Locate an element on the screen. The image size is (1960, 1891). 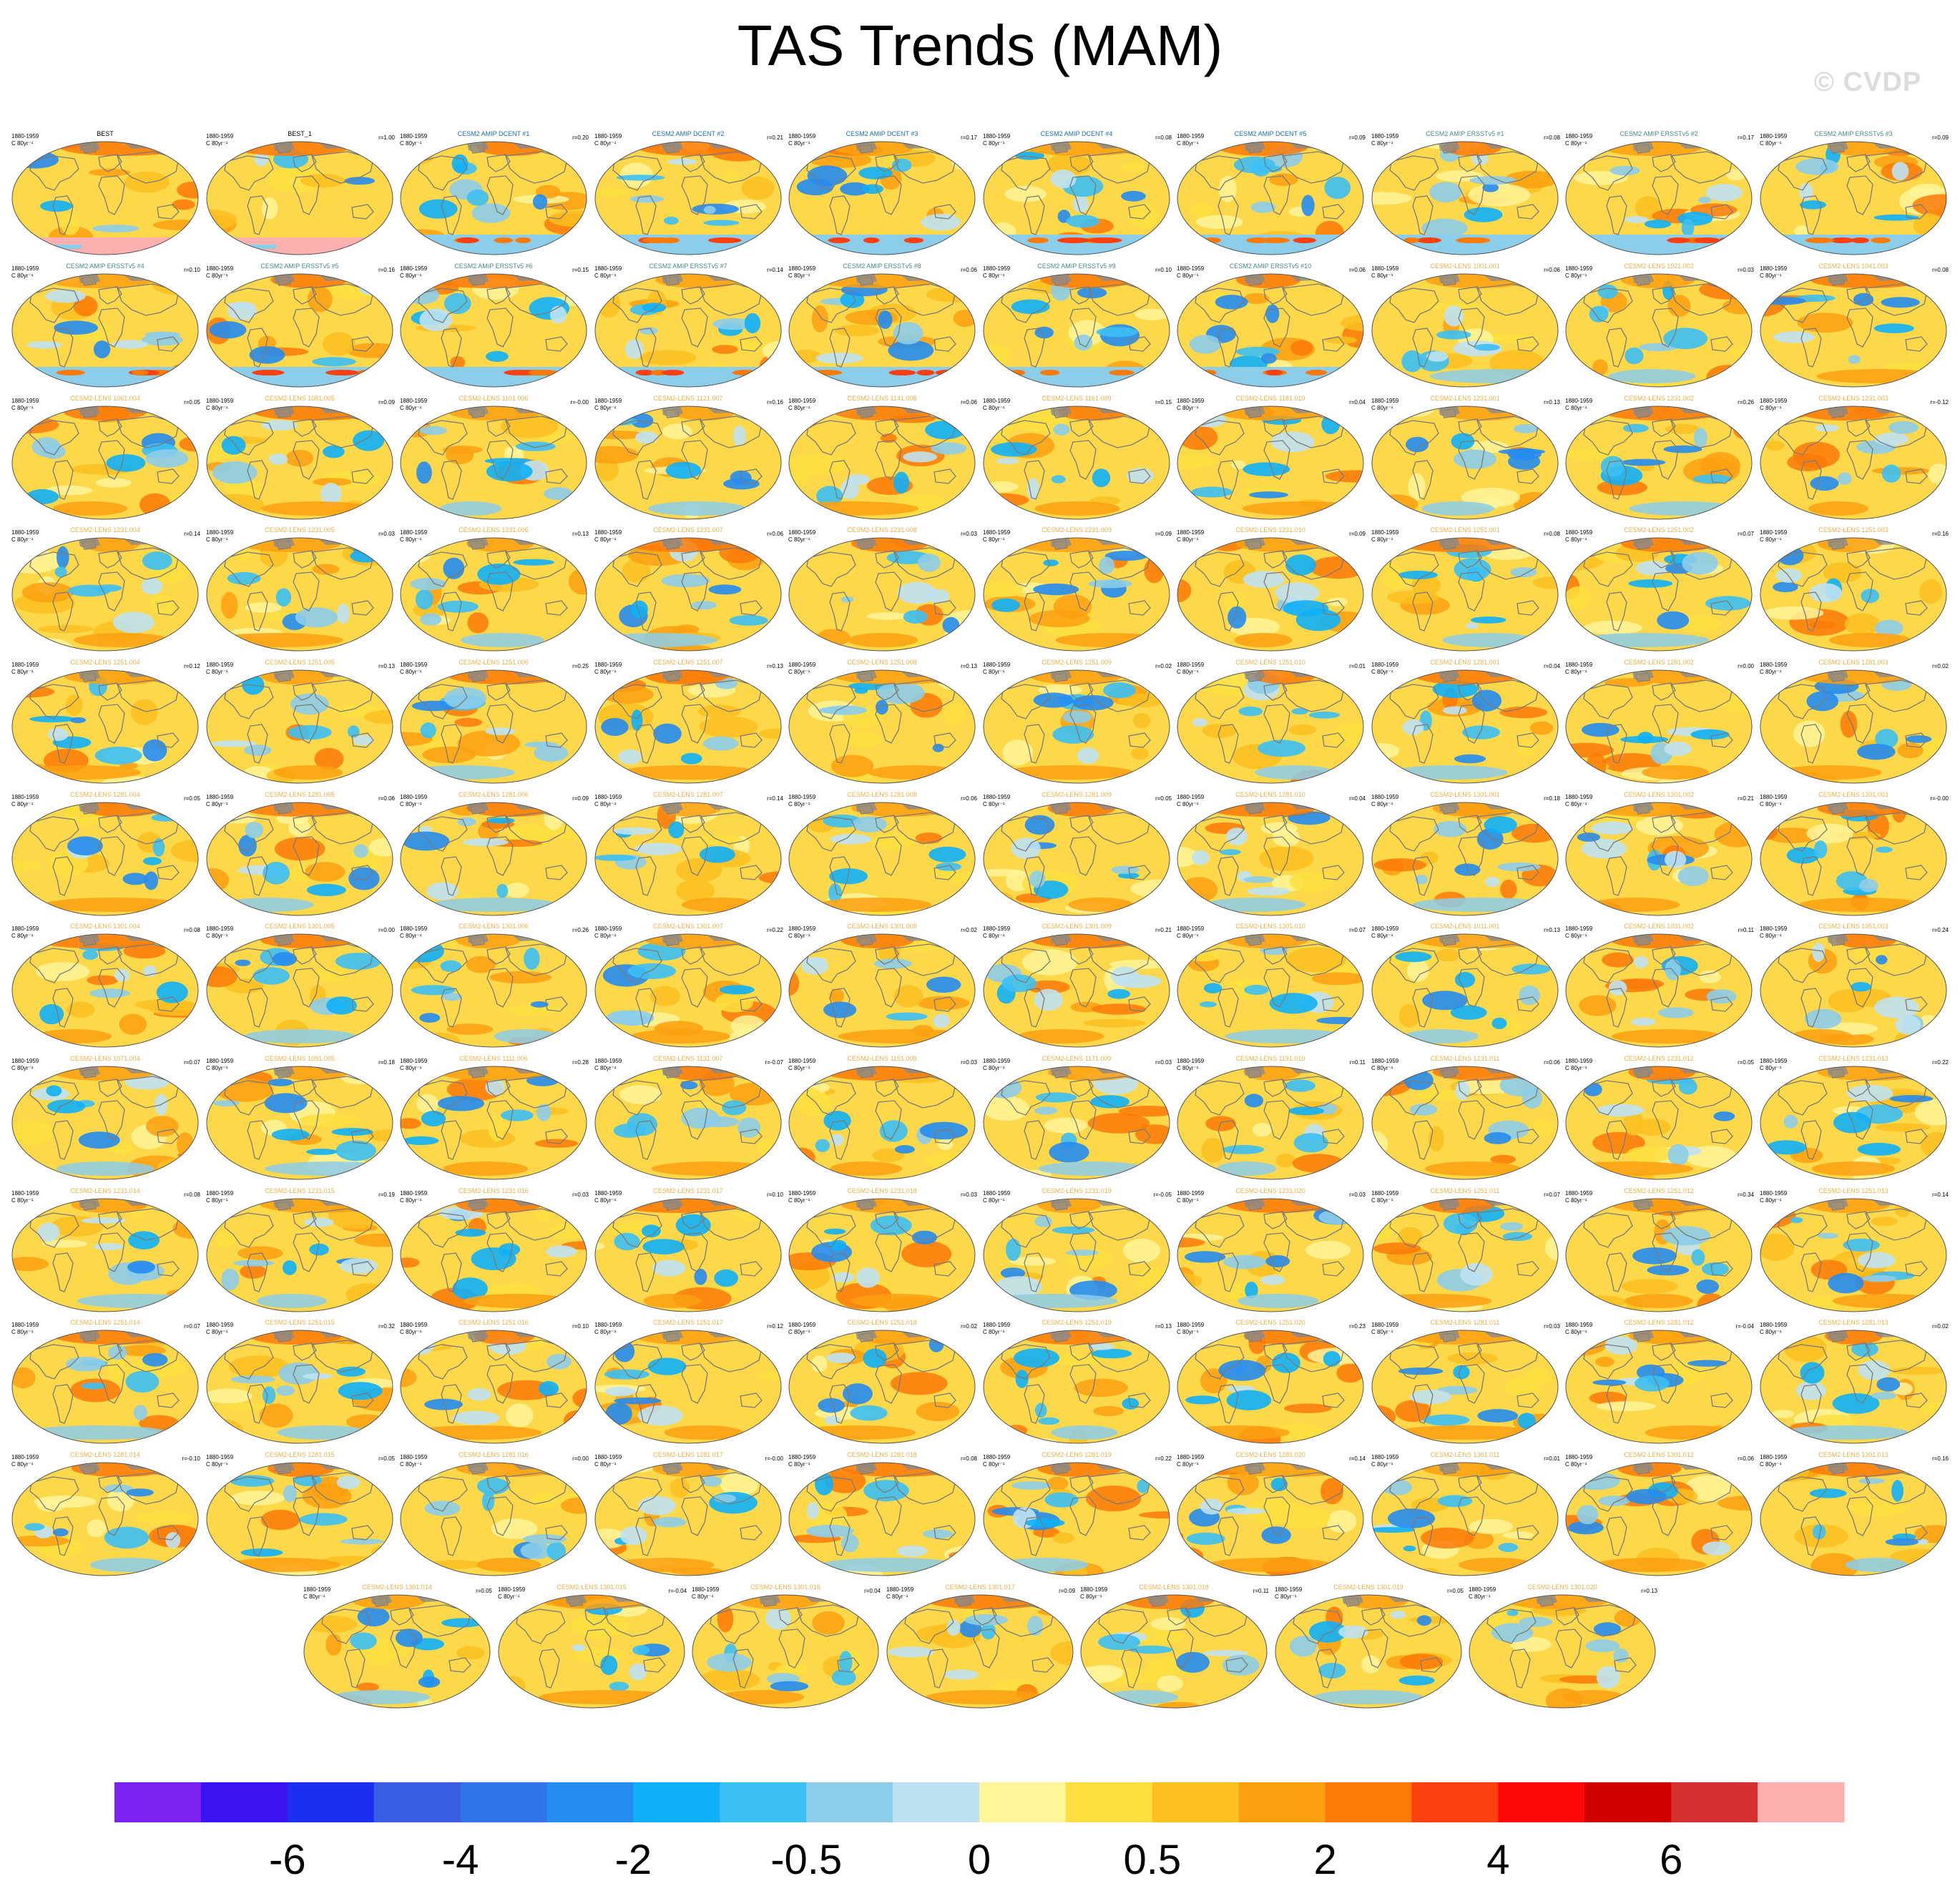
panel-pattern-correlation: r=0.04 is located at coordinates (873, 1591).